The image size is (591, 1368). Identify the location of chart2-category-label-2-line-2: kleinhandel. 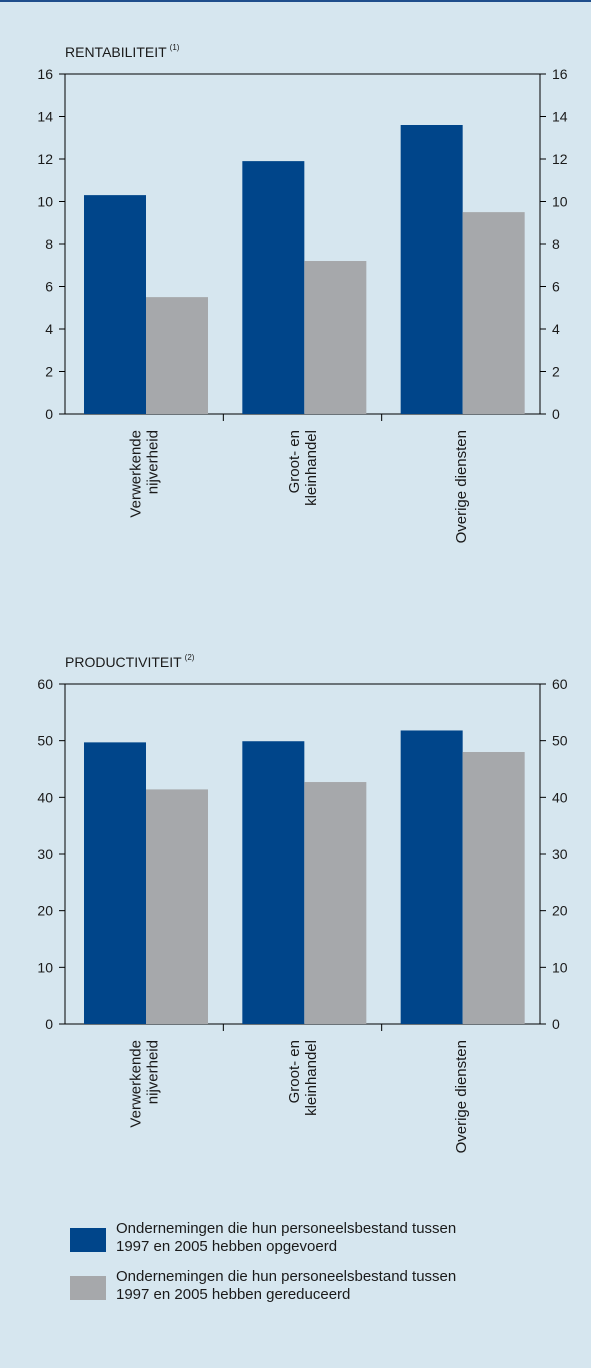
(311, 1078).